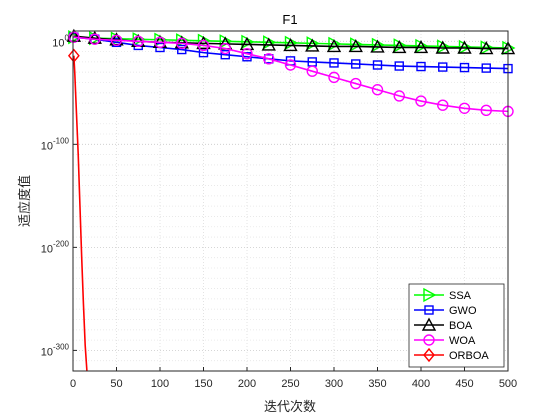  I want to click on y-axis-label: 适应度值, so click(25, 201).